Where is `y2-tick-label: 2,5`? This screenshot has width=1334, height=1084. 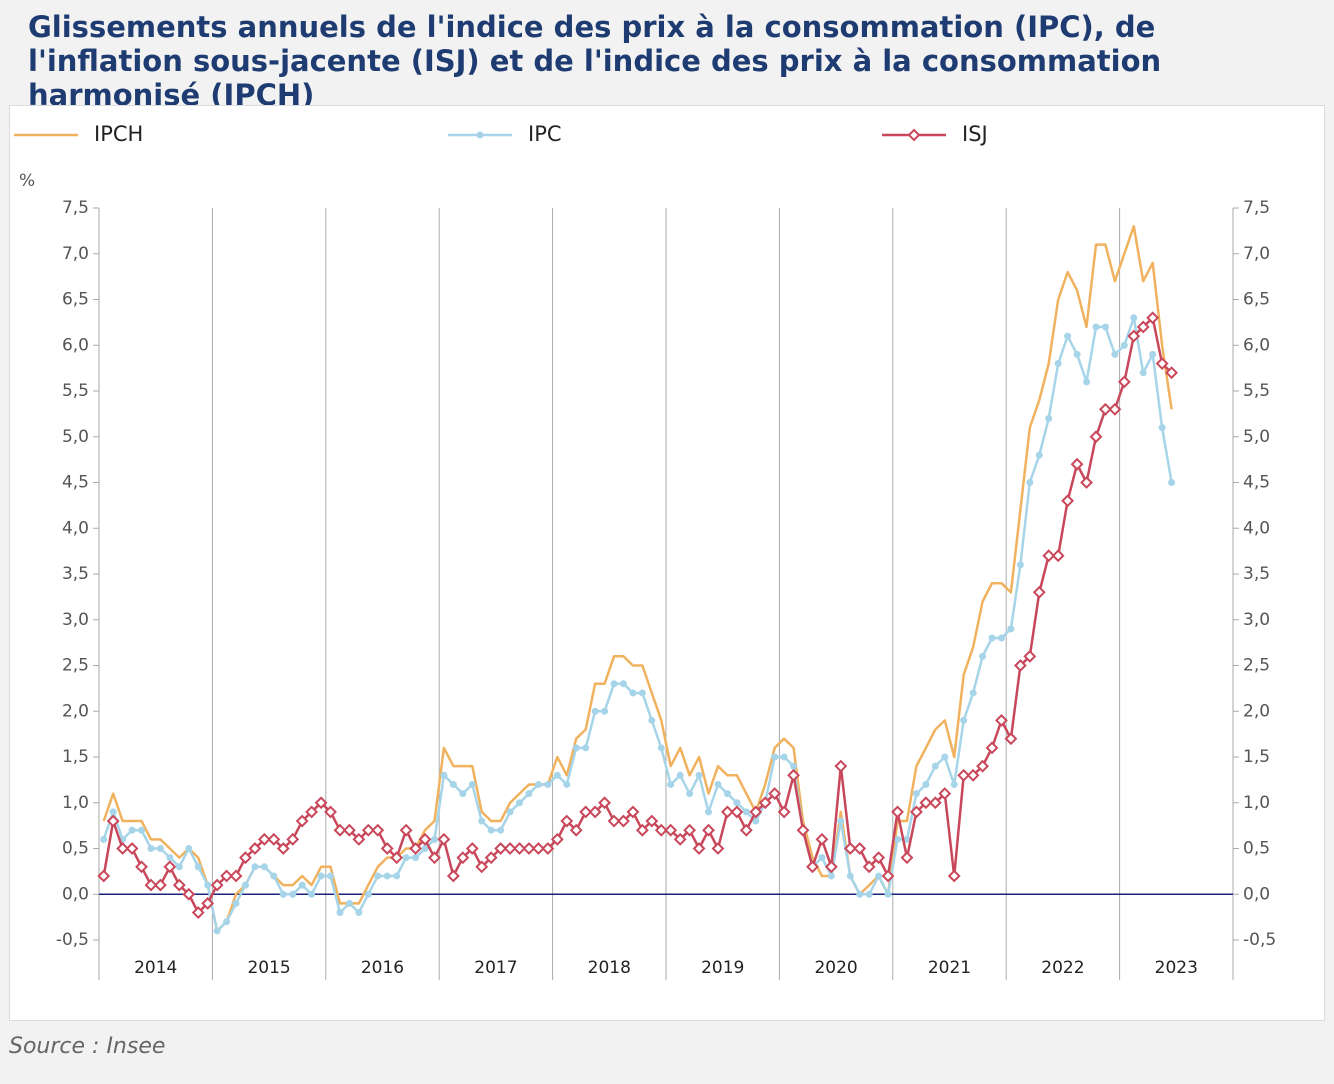 y2-tick-label: 2,5 is located at coordinates (1256, 666).